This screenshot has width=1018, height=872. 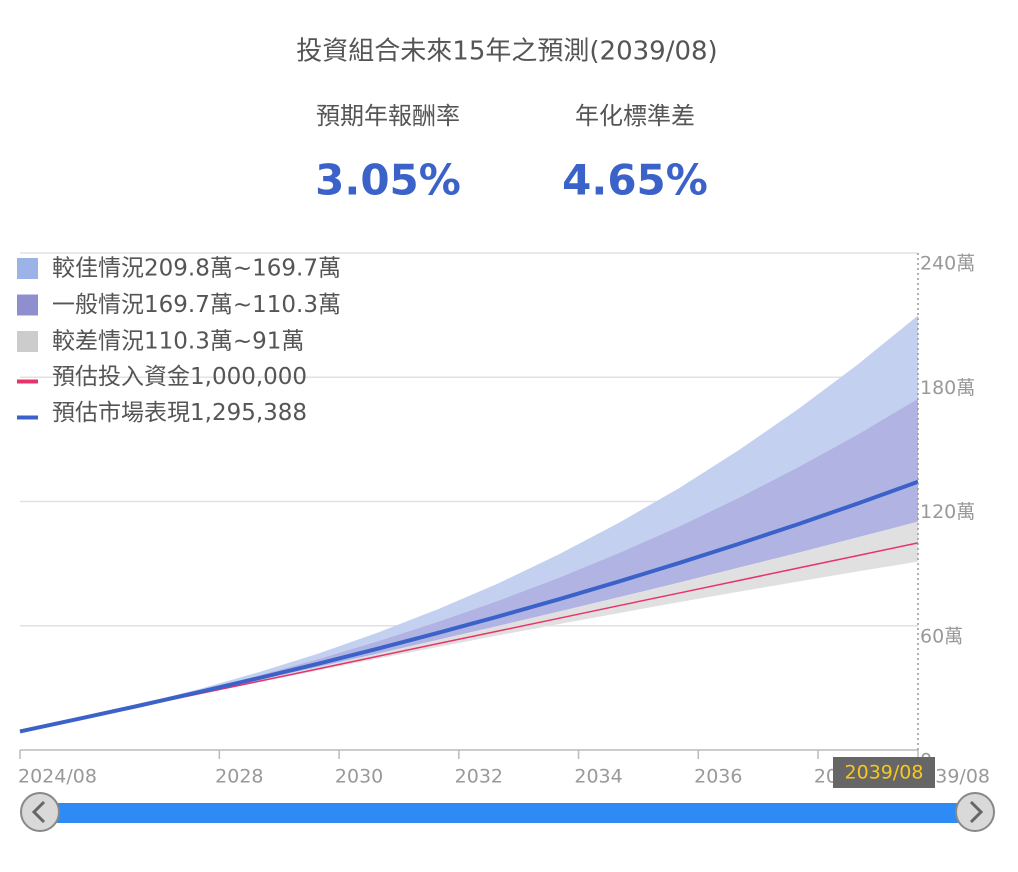 What do you see at coordinates (941, 636) in the screenshot?
I see `y-tick-label: 60萬` at bounding box center [941, 636].